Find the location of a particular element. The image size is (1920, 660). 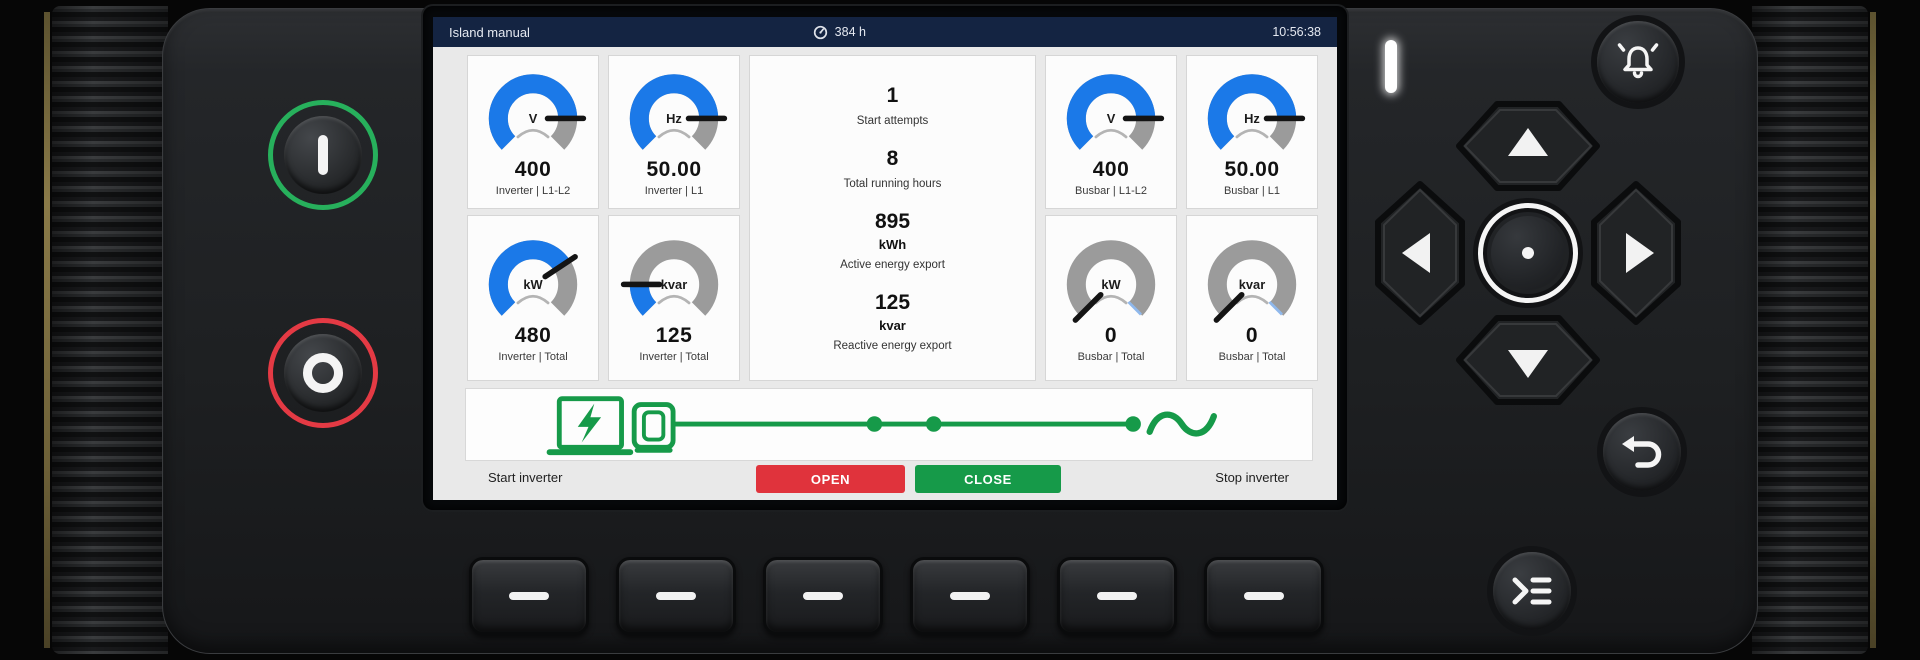

stop-button-face is located at coordinates (323, 373).